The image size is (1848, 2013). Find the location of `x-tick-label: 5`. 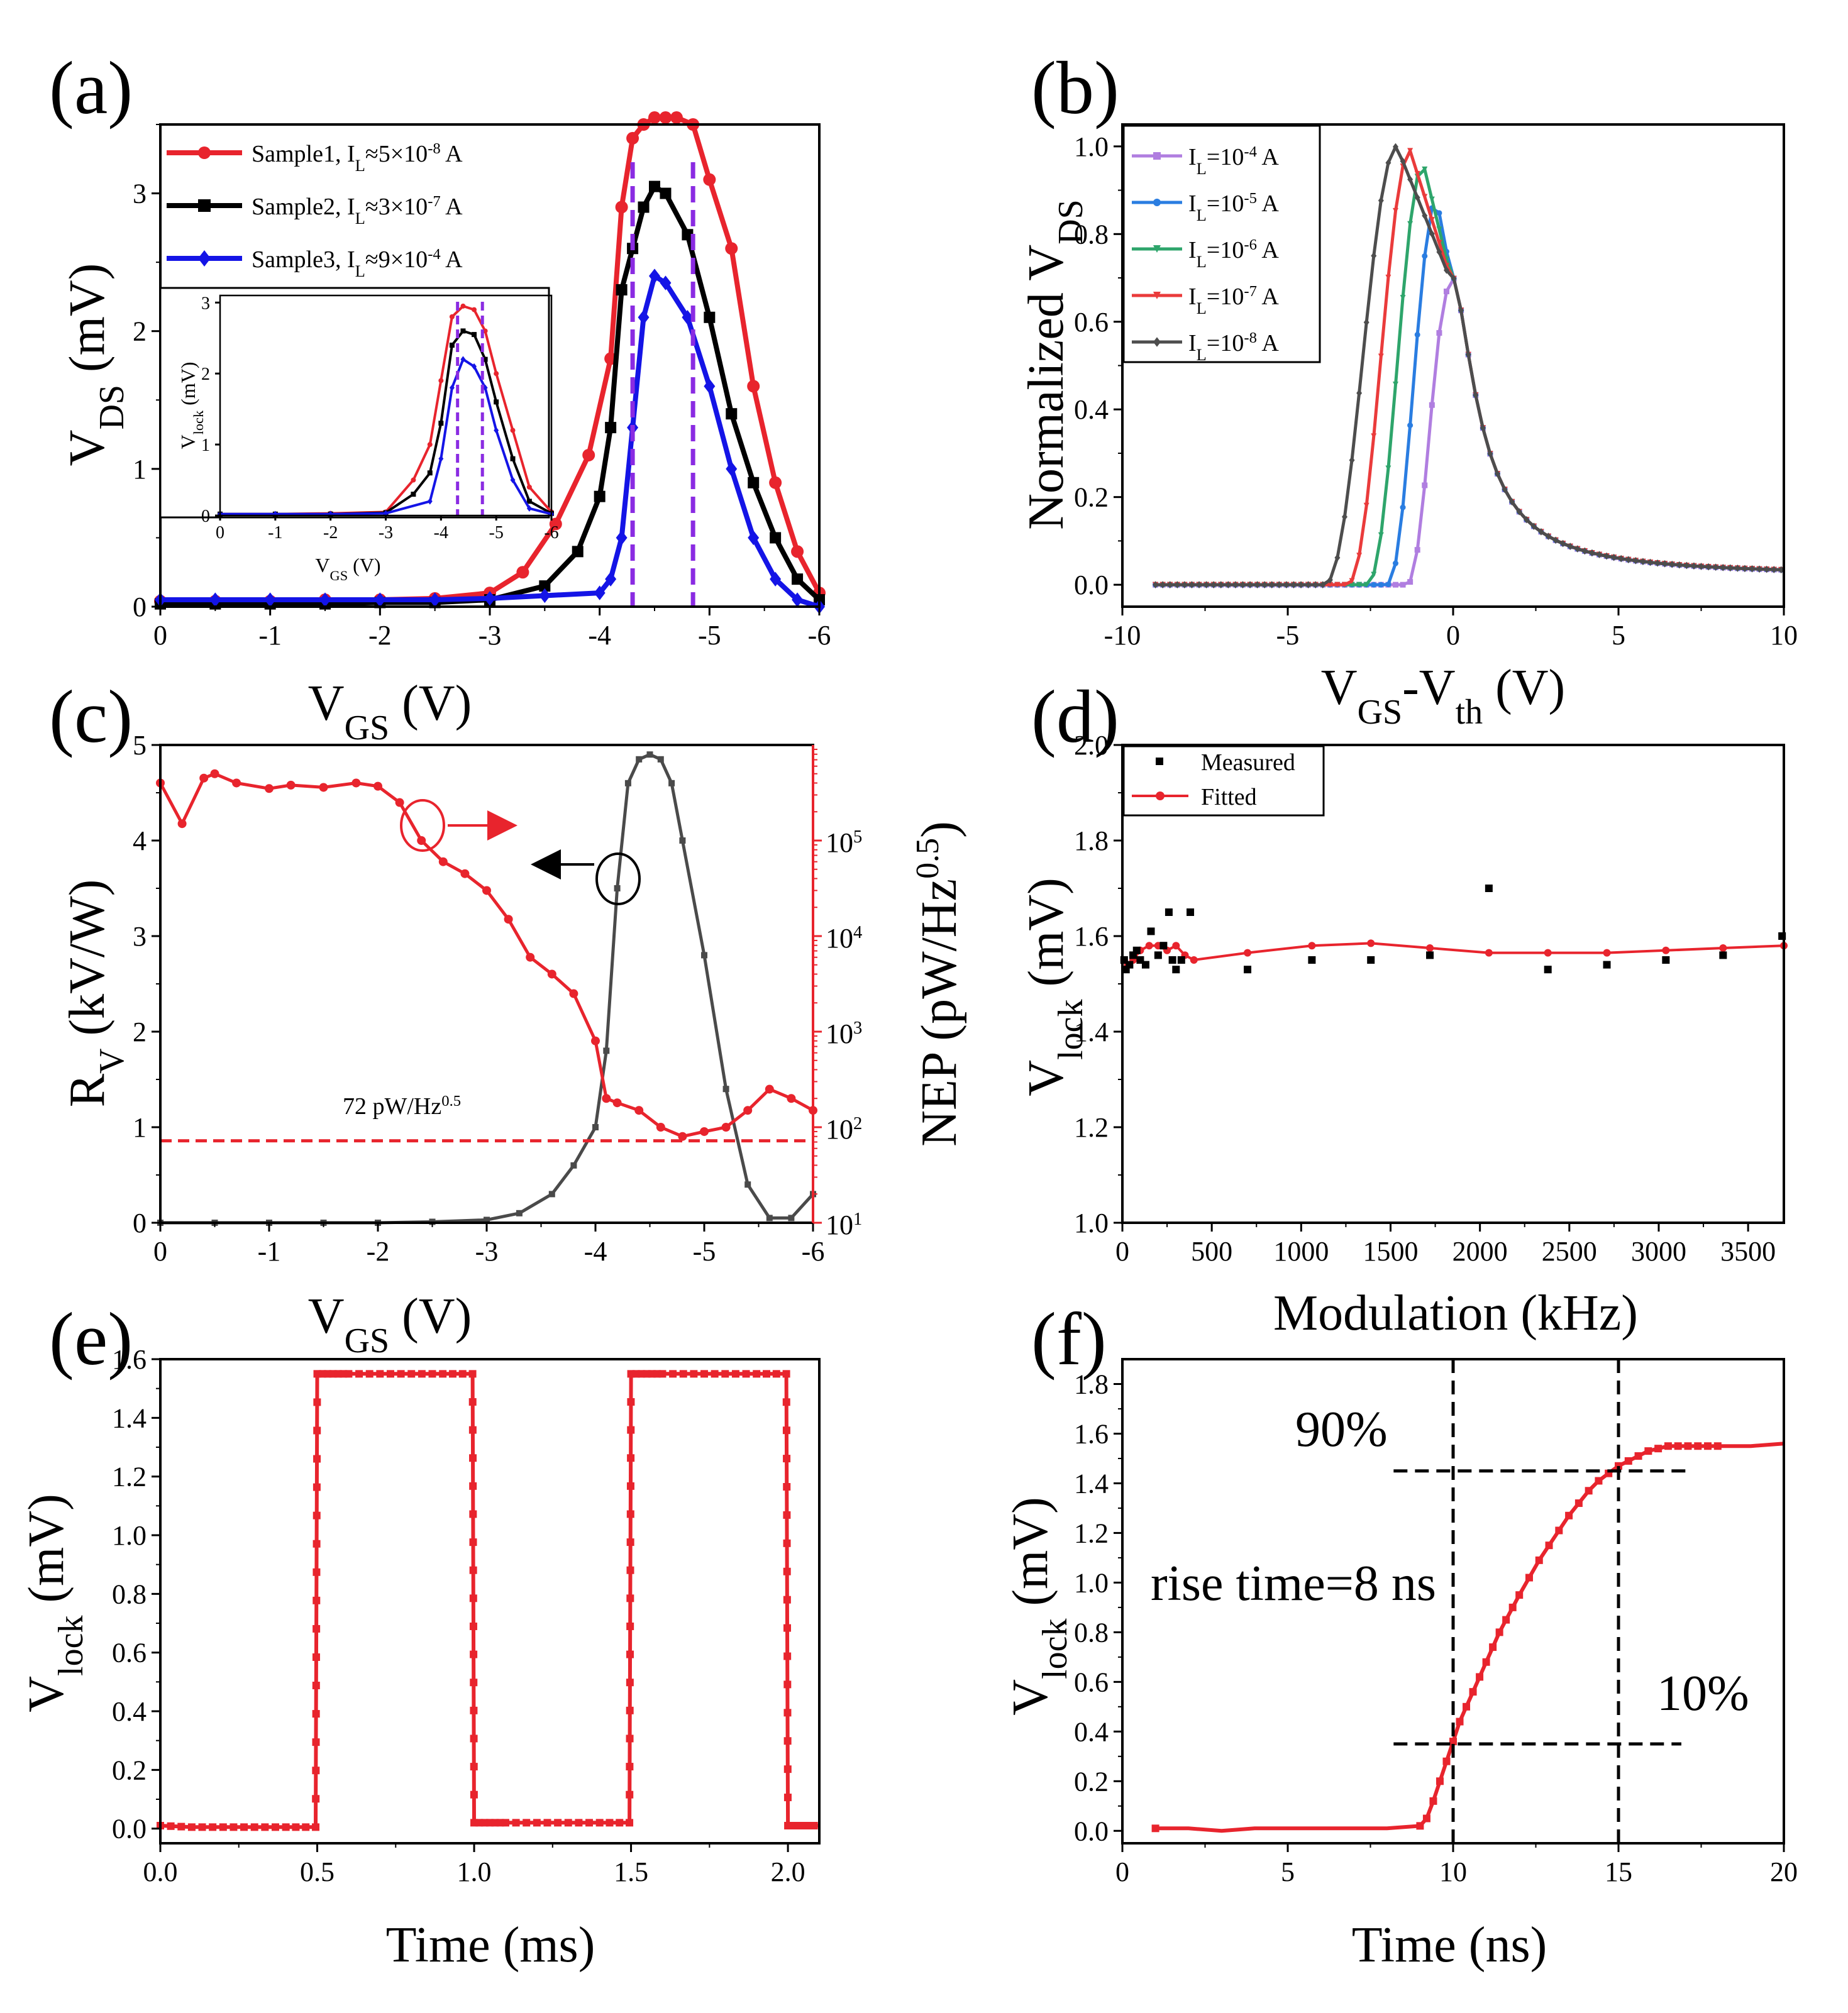

x-tick-label: 5 is located at coordinates (1619, 635).